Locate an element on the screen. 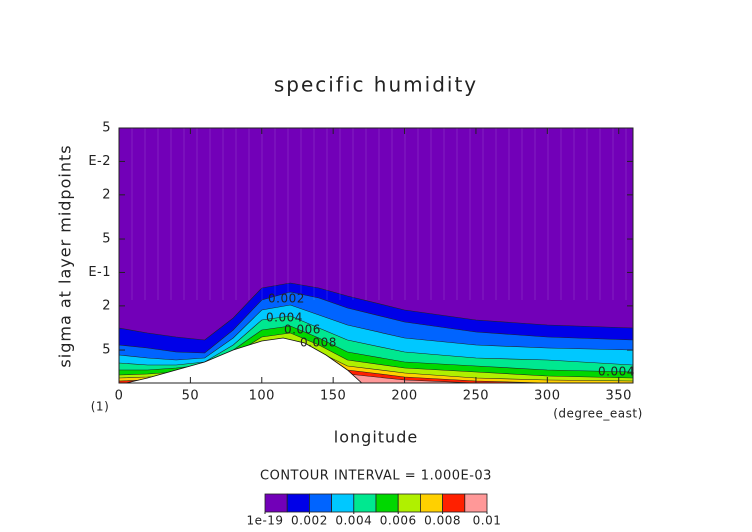 This screenshot has width=752, height=532. y-tick-label: E-2 is located at coordinates (99, 161).